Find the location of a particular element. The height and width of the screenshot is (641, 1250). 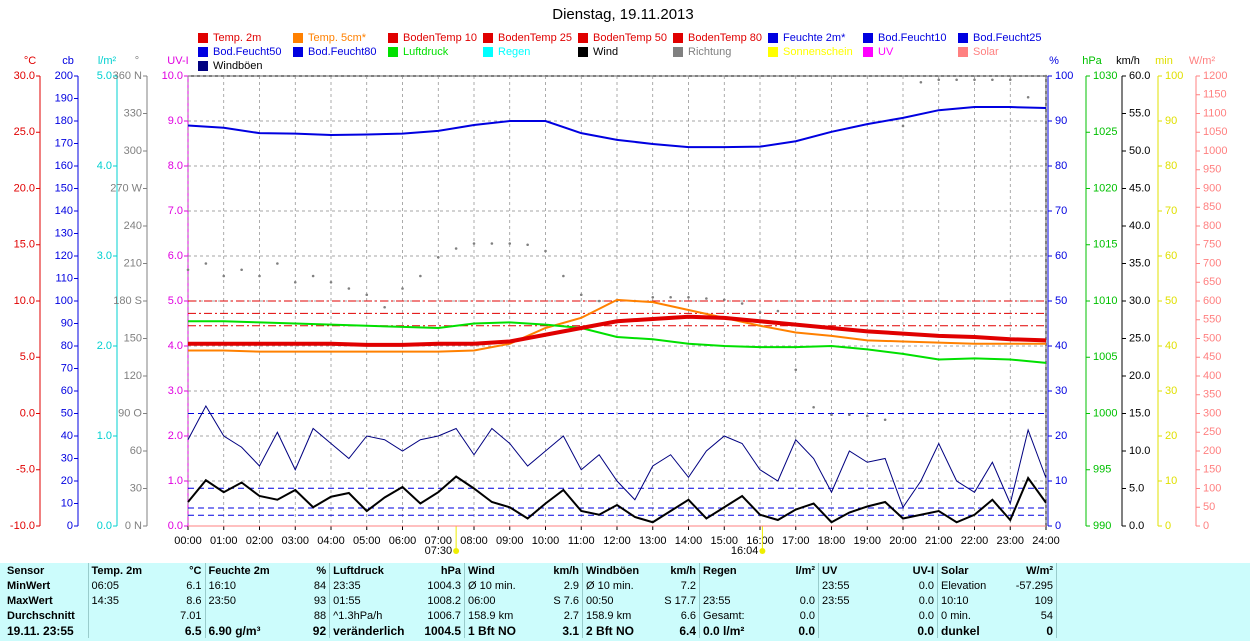

legend-label: BodenTemp 25 is located at coordinates (535, 38).